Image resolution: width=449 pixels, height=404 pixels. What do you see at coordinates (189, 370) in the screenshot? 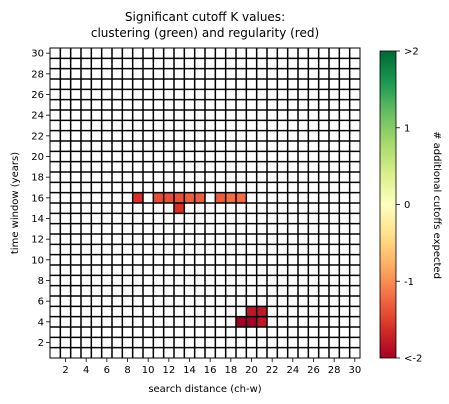
I see `x-tick-label: 14` at bounding box center [189, 370].